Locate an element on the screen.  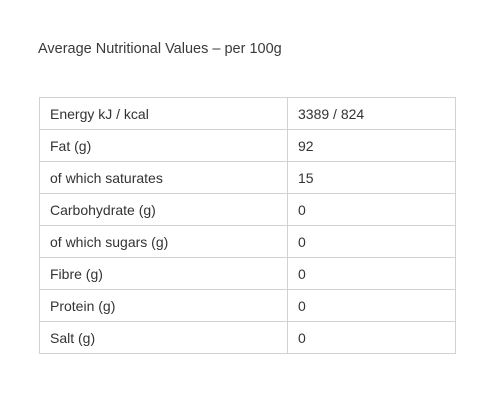
table-row: Carbohydrate (g) 0 is located at coordinates (247, 209).